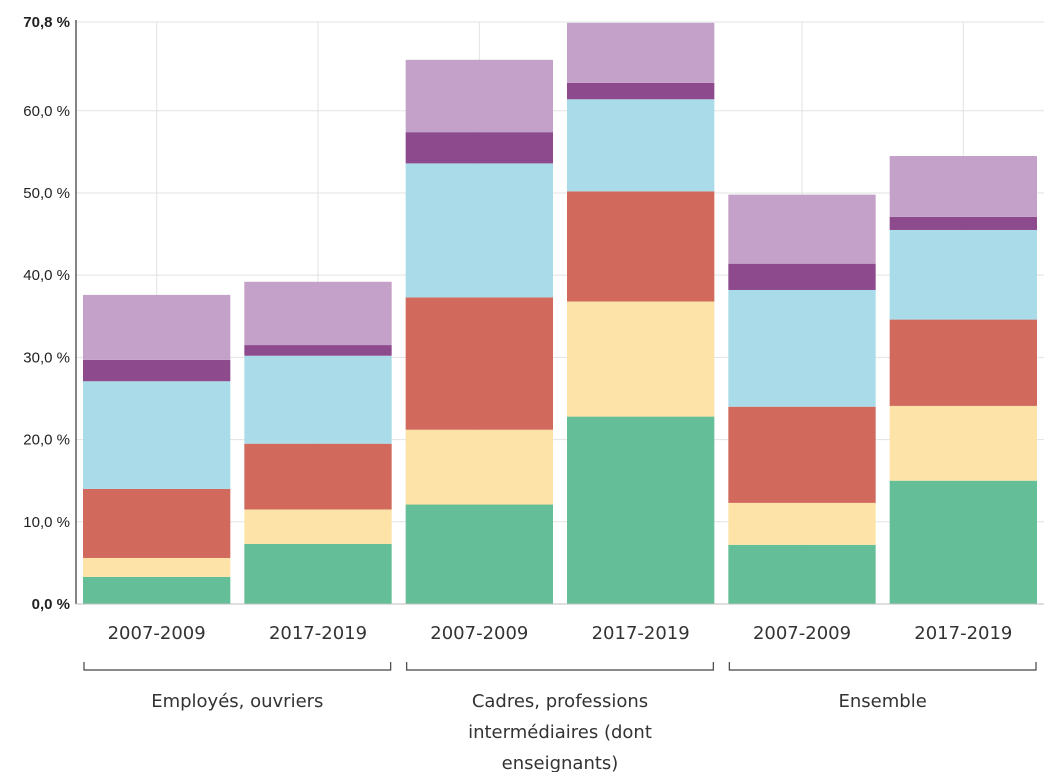 This screenshot has width=1046, height=772. I want to click on y-tick-label: 60,0 %, so click(46, 111).